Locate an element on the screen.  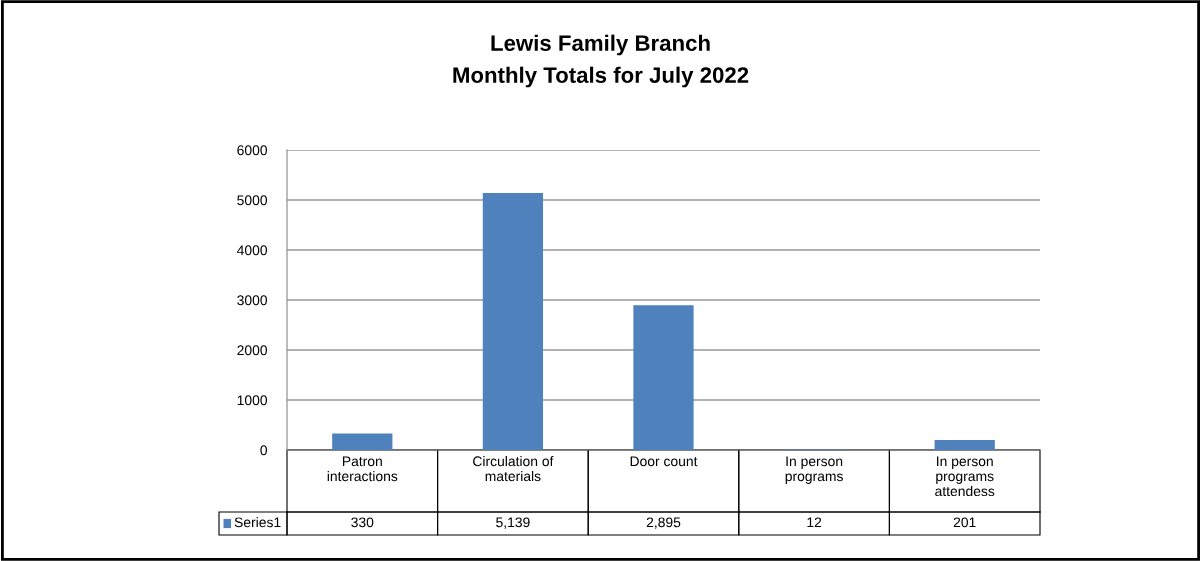
y-tick-label: 5000 is located at coordinates (252, 200).